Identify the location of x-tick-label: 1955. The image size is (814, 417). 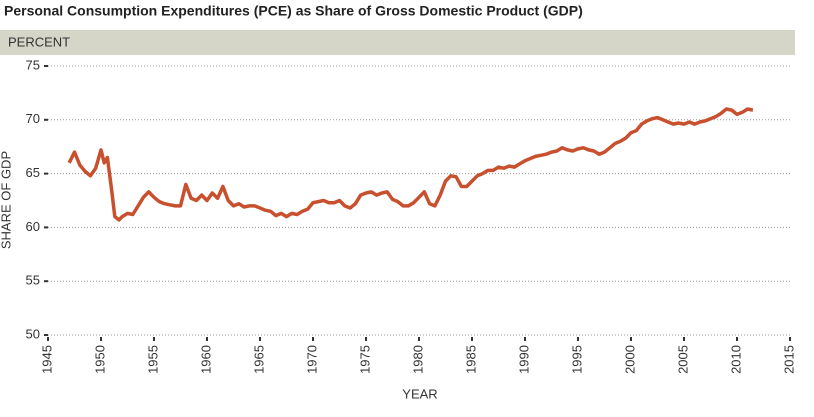
(152, 359).